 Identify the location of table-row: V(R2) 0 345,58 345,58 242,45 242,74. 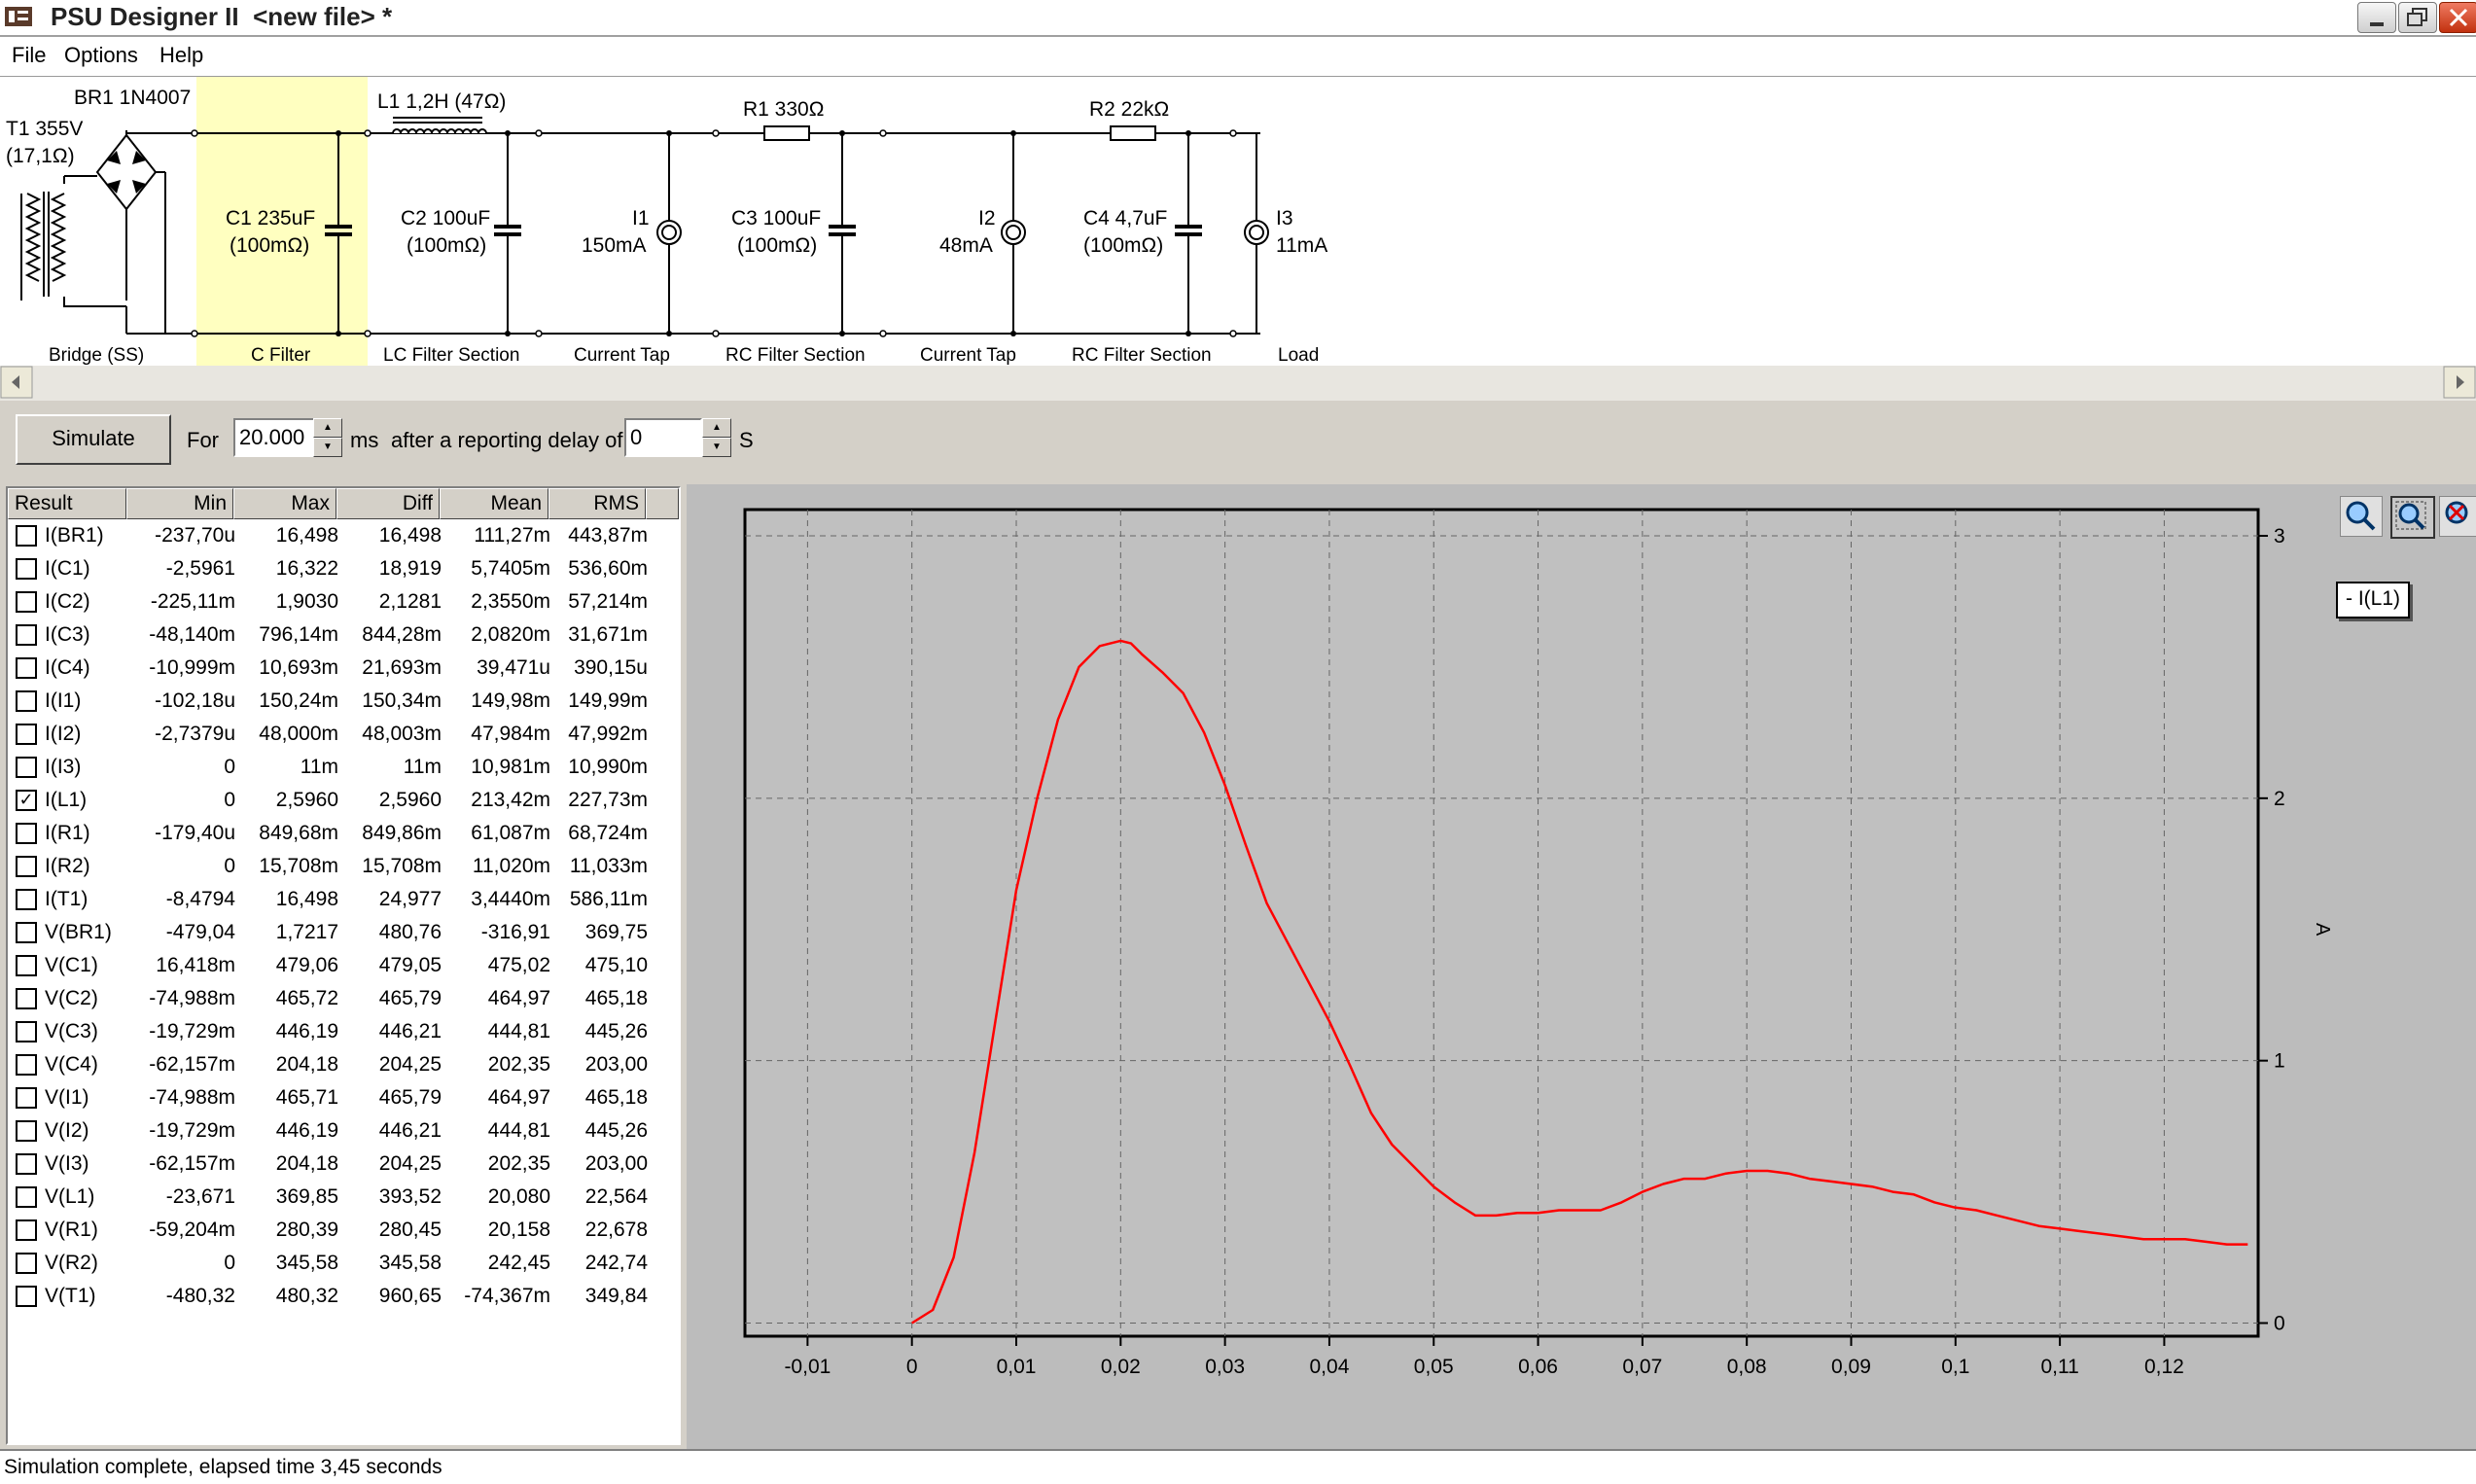
(338, 1264).